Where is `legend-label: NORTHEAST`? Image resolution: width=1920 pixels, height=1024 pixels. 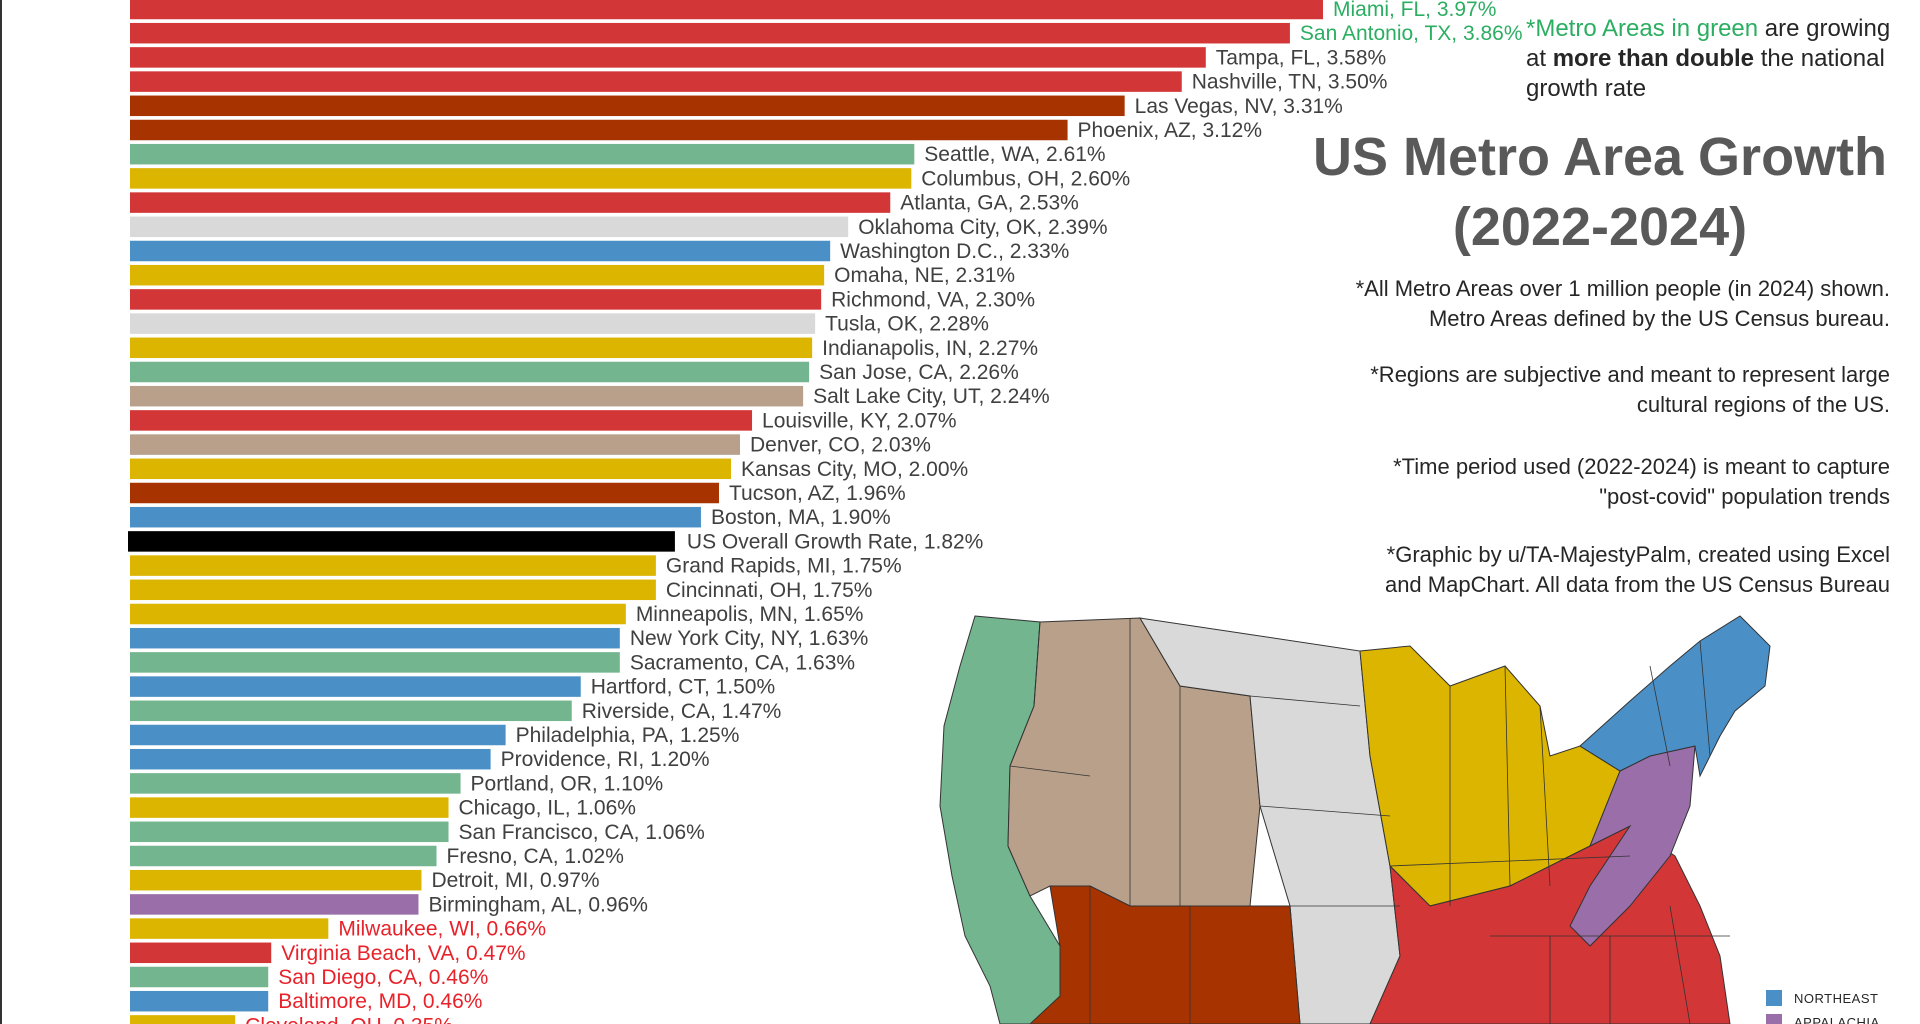 legend-label: NORTHEAST is located at coordinates (1836, 998).